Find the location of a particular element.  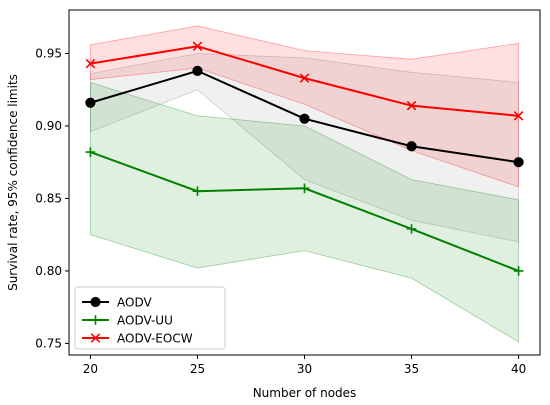

legend-label-aodv-uu: AODV-UU is located at coordinates (145, 321).